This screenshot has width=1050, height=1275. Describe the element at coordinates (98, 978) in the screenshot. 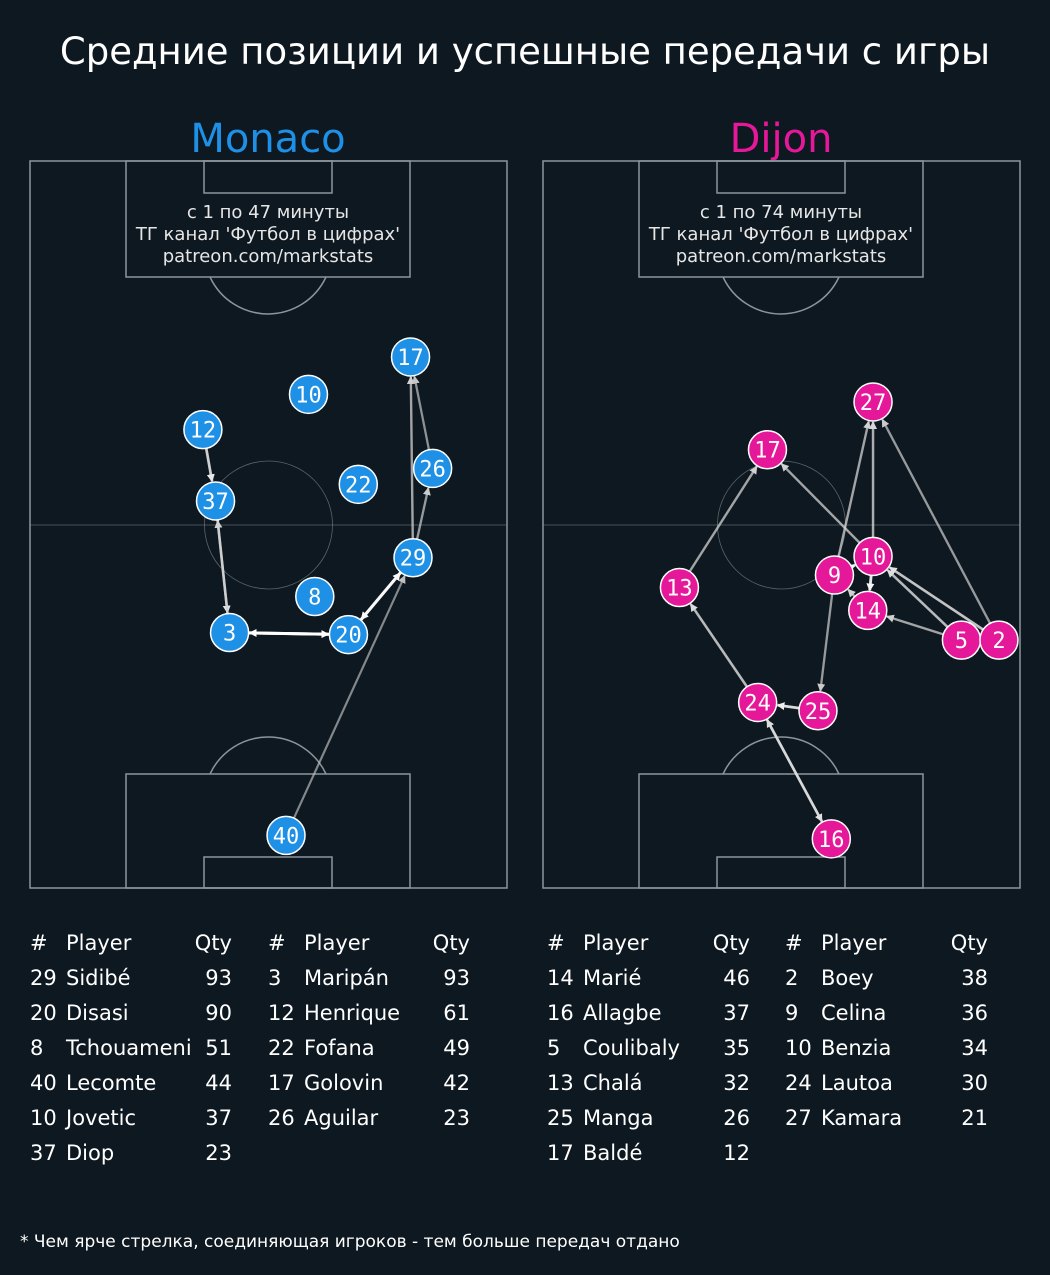

I see `cell-player: Sidibé` at that location.